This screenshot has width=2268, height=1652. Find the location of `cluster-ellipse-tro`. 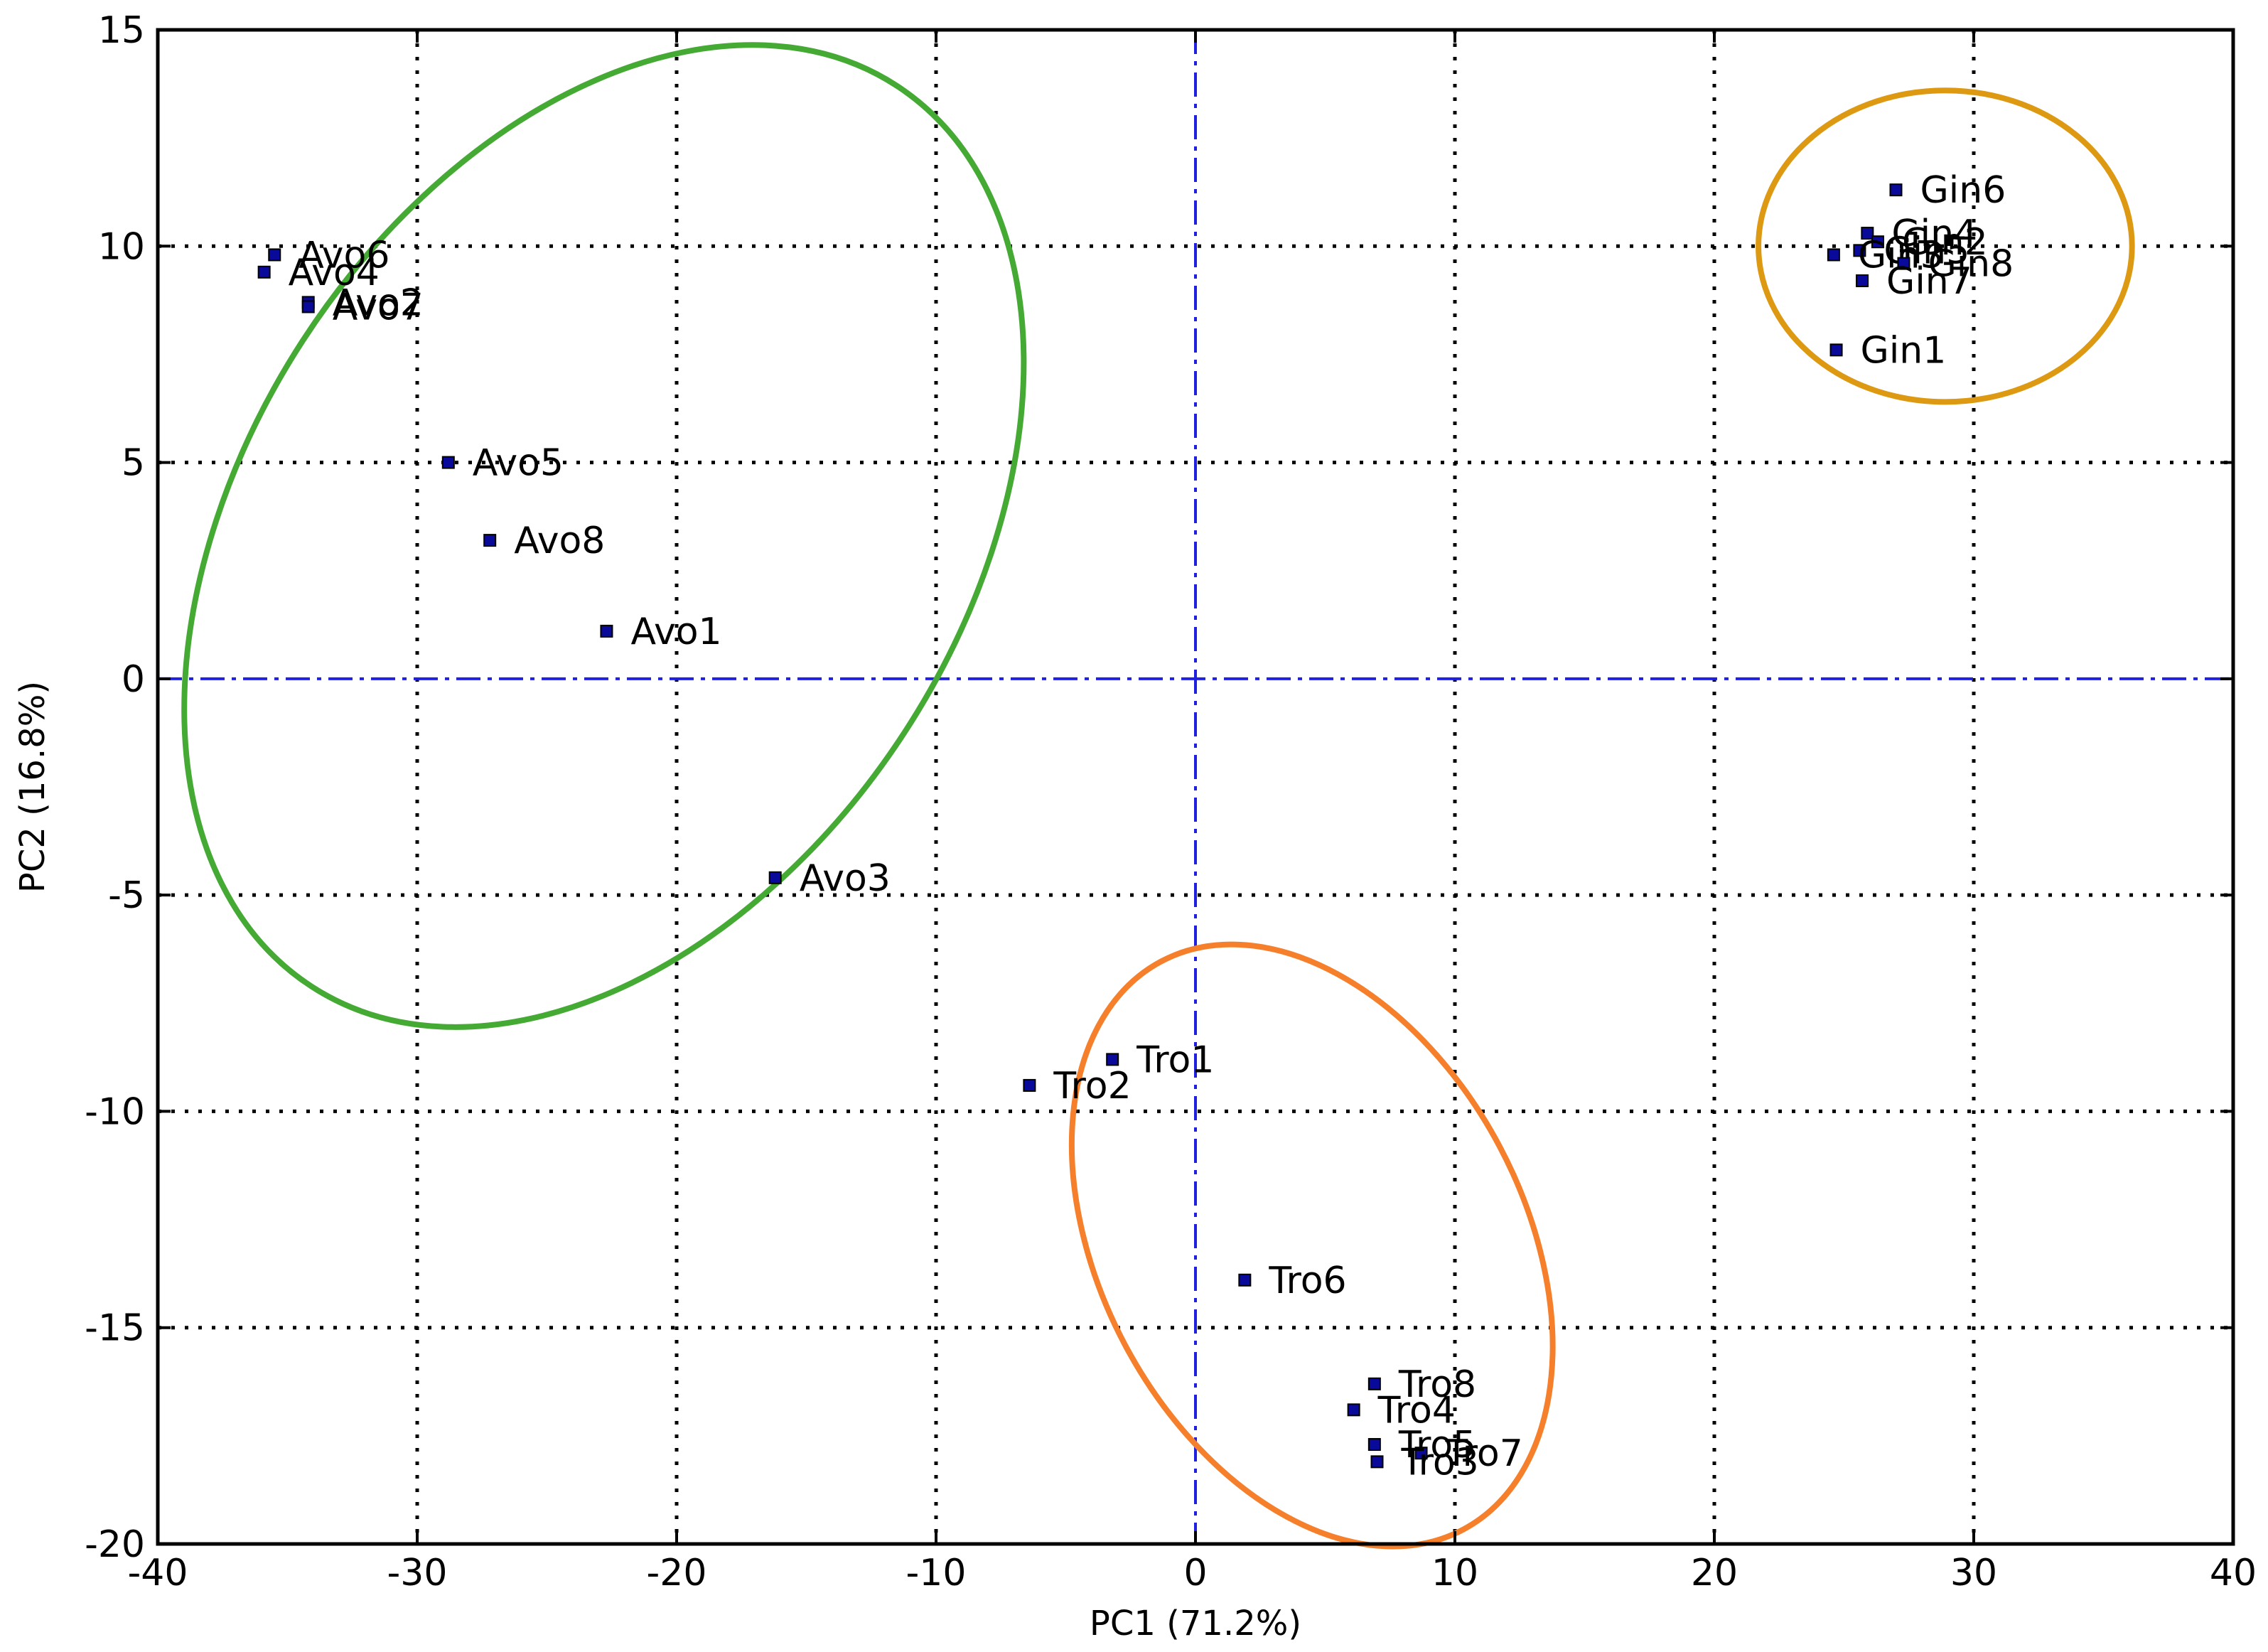

cluster-ellipse-tro is located at coordinates (1312, 1245).